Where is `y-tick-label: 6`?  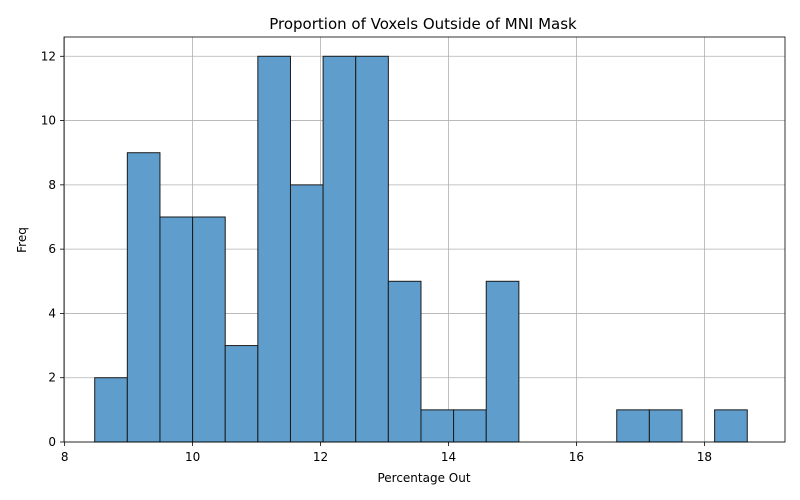 y-tick-label: 6 is located at coordinates (52, 249).